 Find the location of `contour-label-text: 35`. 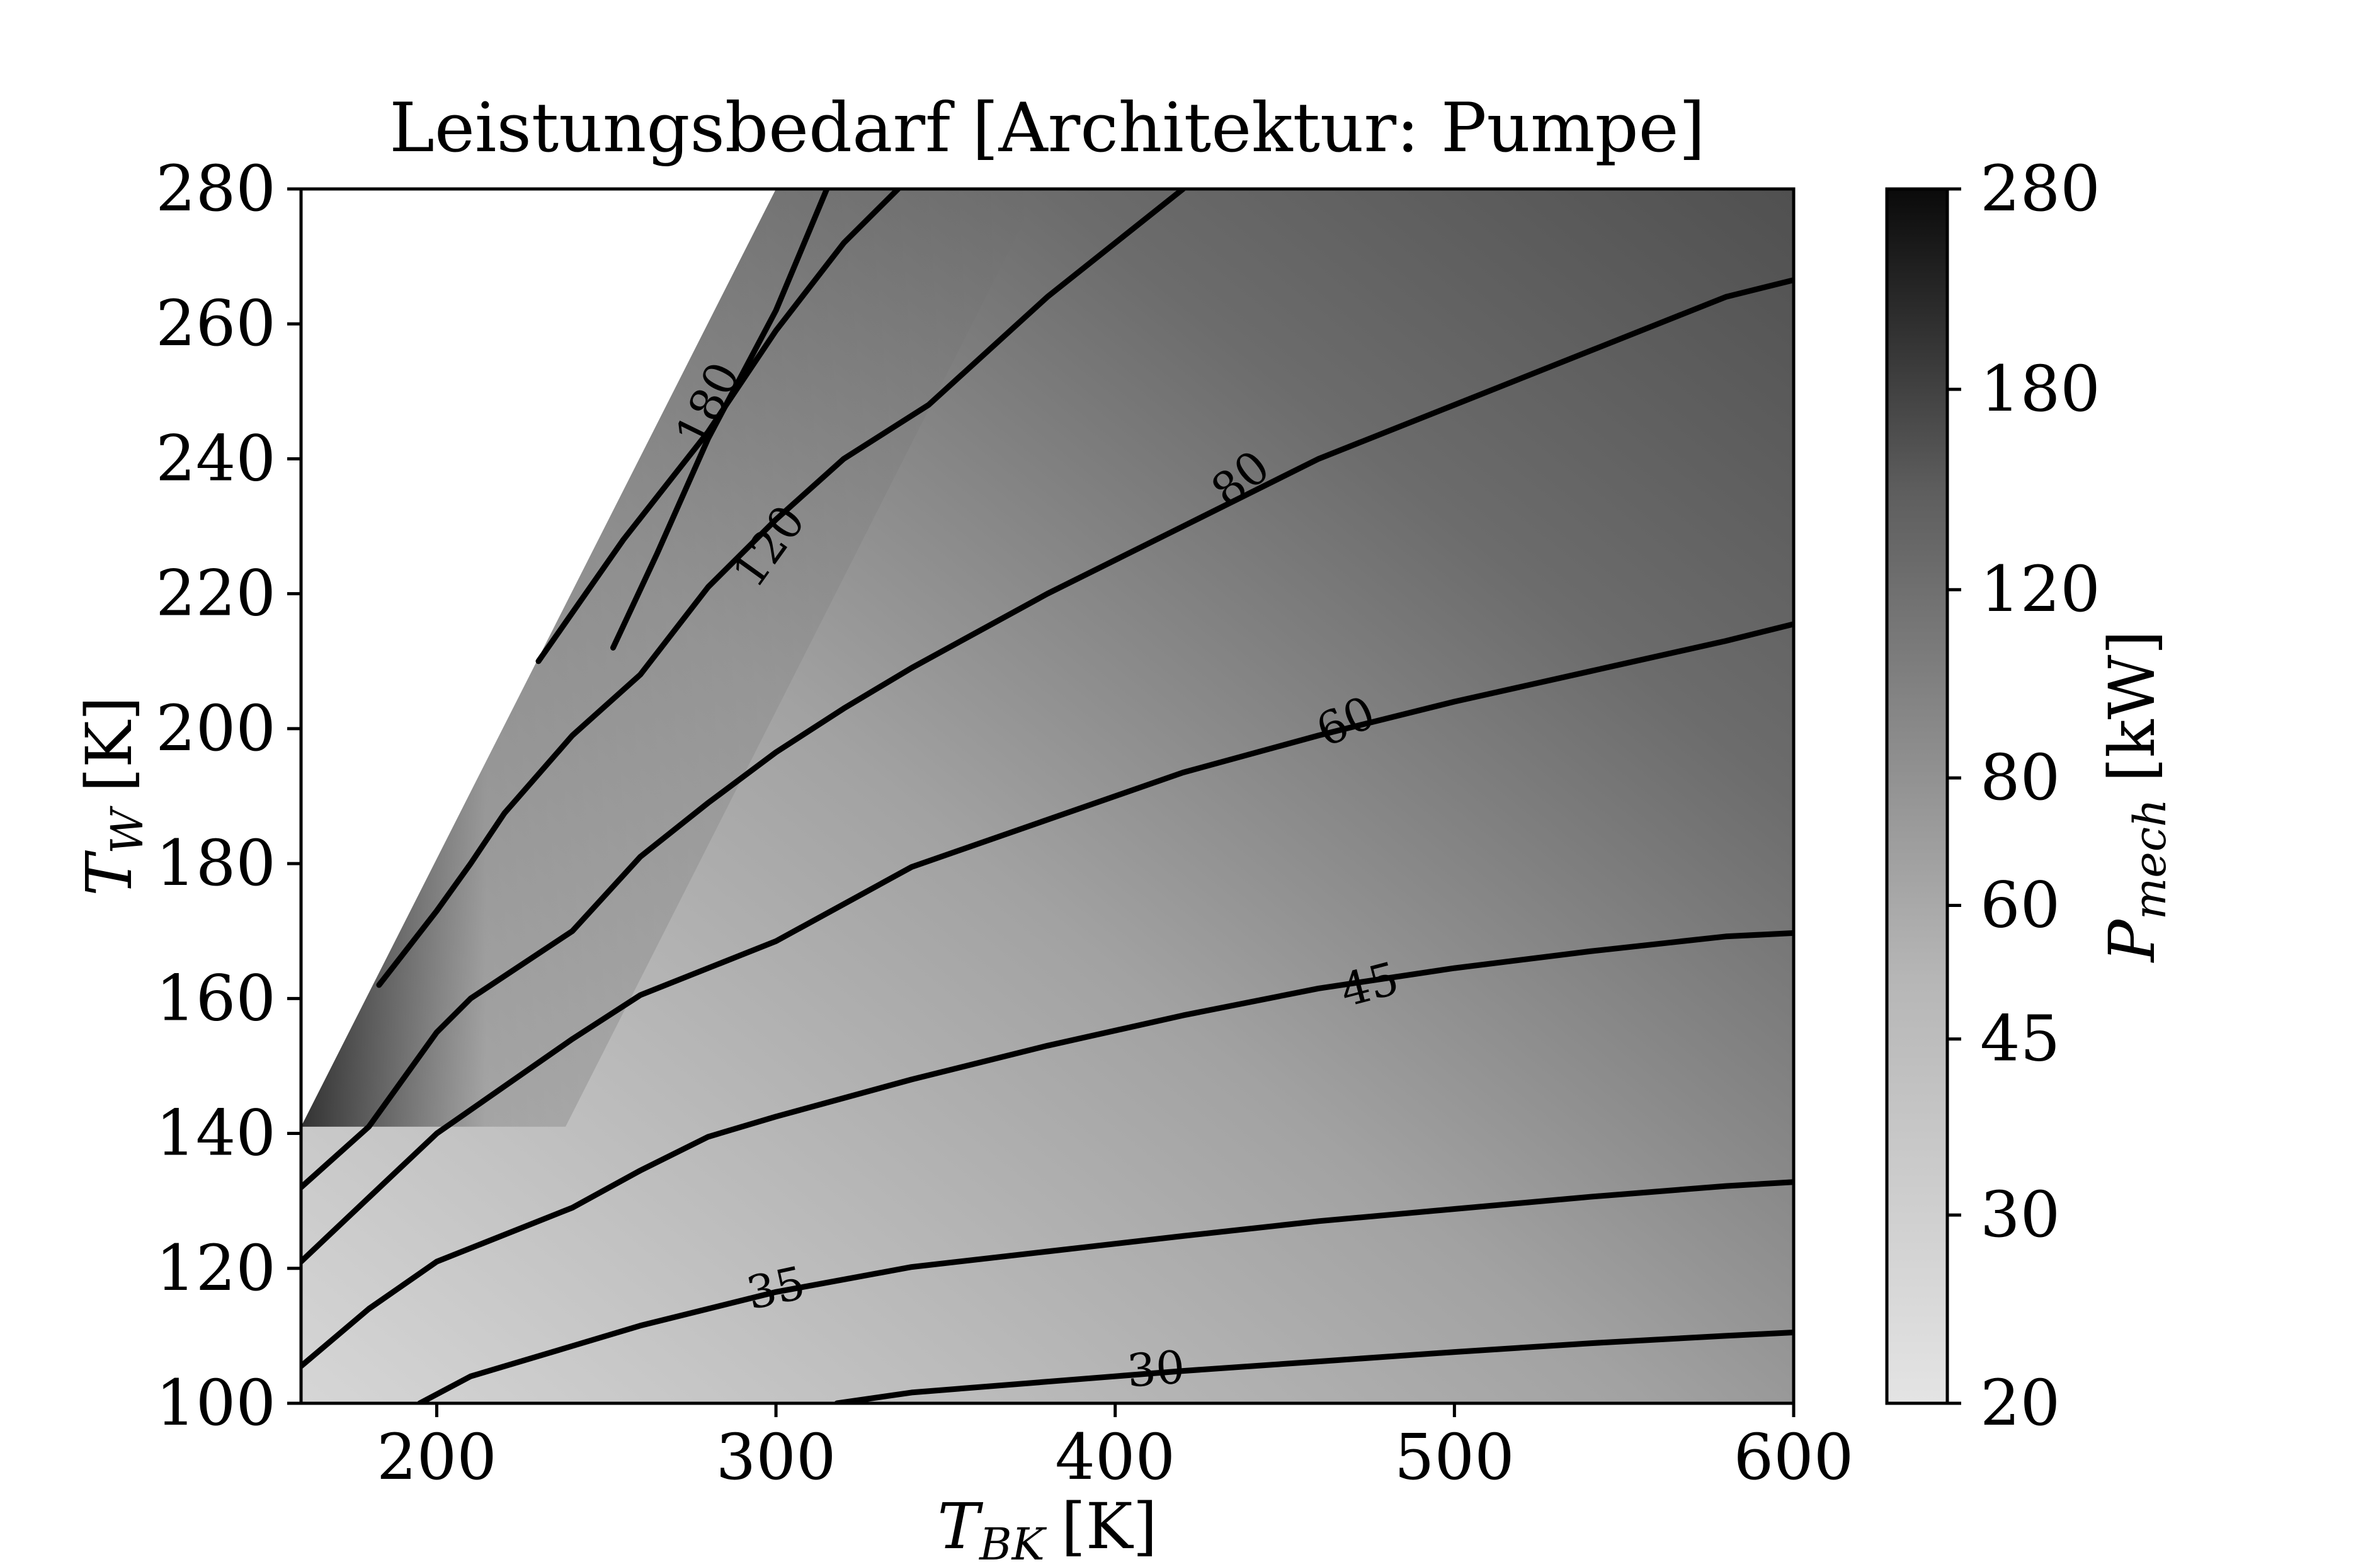

contour-label-text: 35 is located at coordinates (775, 1288).